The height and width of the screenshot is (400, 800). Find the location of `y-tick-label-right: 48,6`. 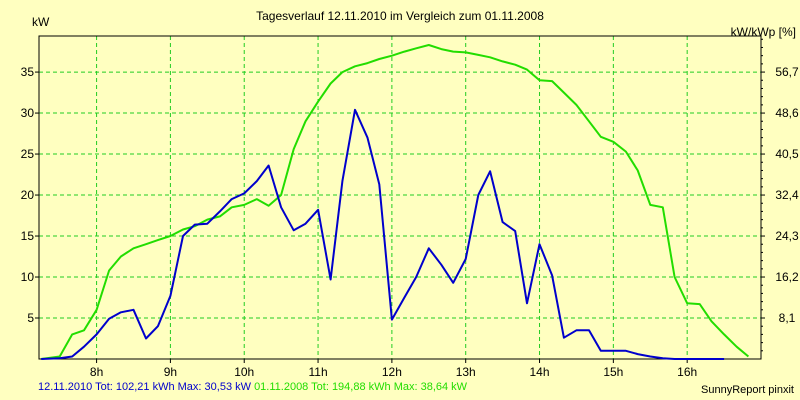

y-tick-label-right: 48,6 is located at coordinates (787, 113).